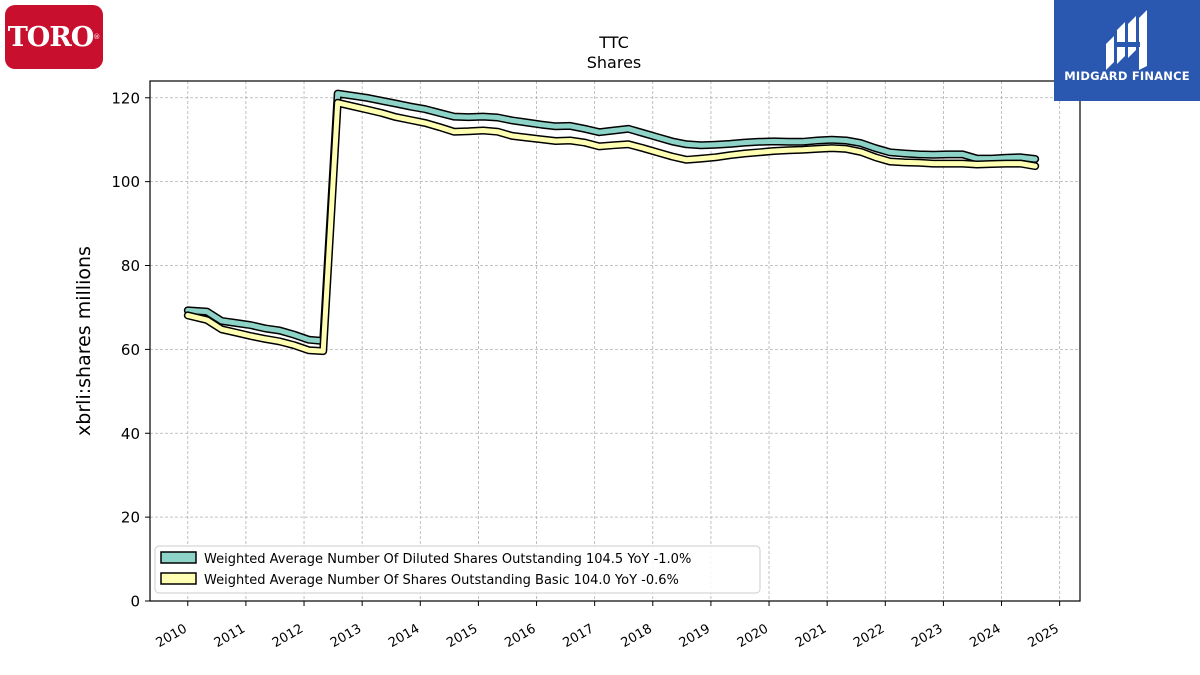 Image resolution: width=1200 pixels, height=675 pixels. Describe the element at coordinates (125, 182) in the screenshot. I see `y-tick-label: 100` at that location.